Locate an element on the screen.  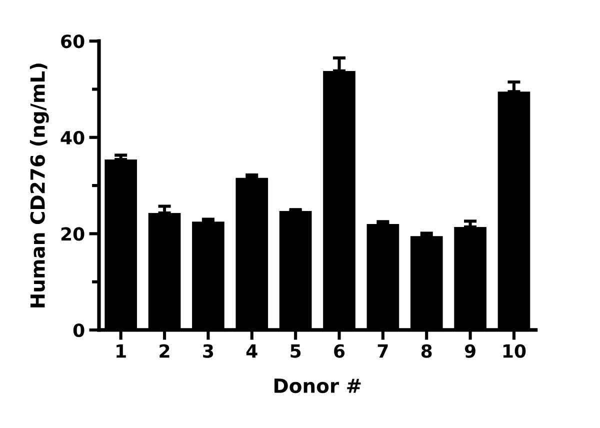
y-tick-label: 40 is located at coordinates (72, 137).